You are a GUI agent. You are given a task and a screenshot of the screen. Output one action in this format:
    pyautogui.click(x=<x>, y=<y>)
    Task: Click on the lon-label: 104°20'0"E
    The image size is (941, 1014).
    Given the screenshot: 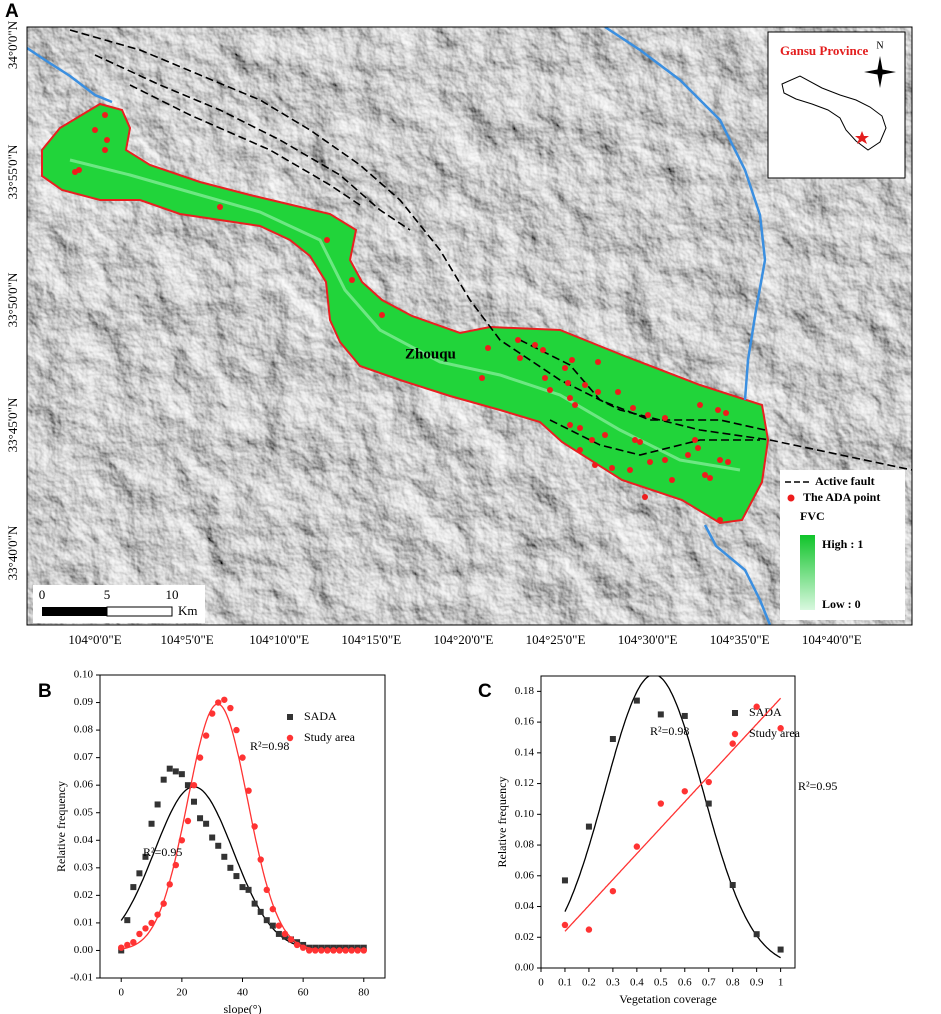 What is the action you would take?
    pyautogui.click(x=464, y=639)
    